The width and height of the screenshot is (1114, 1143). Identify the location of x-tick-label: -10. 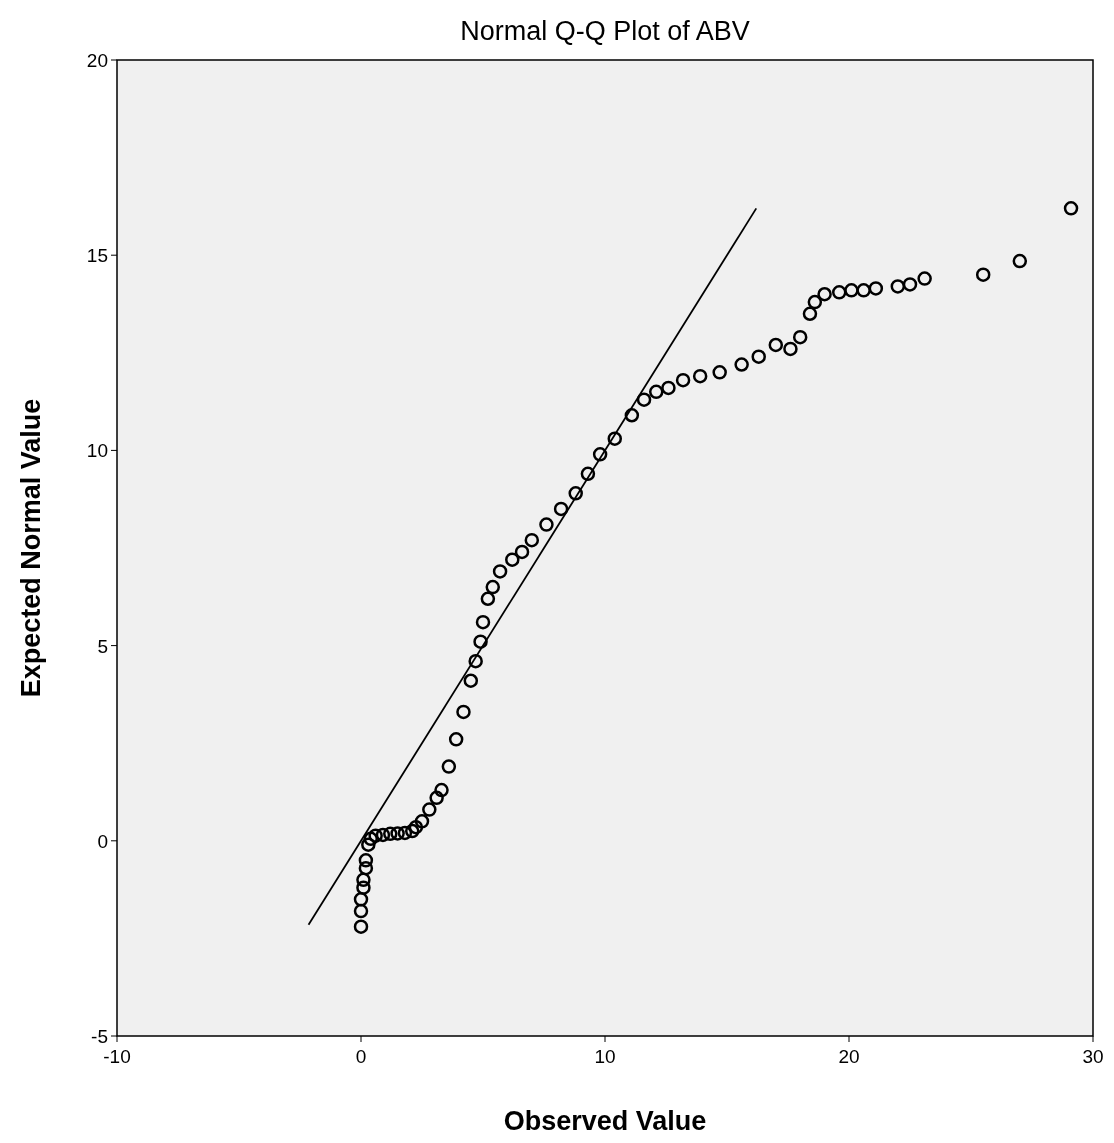
(117, 1056).